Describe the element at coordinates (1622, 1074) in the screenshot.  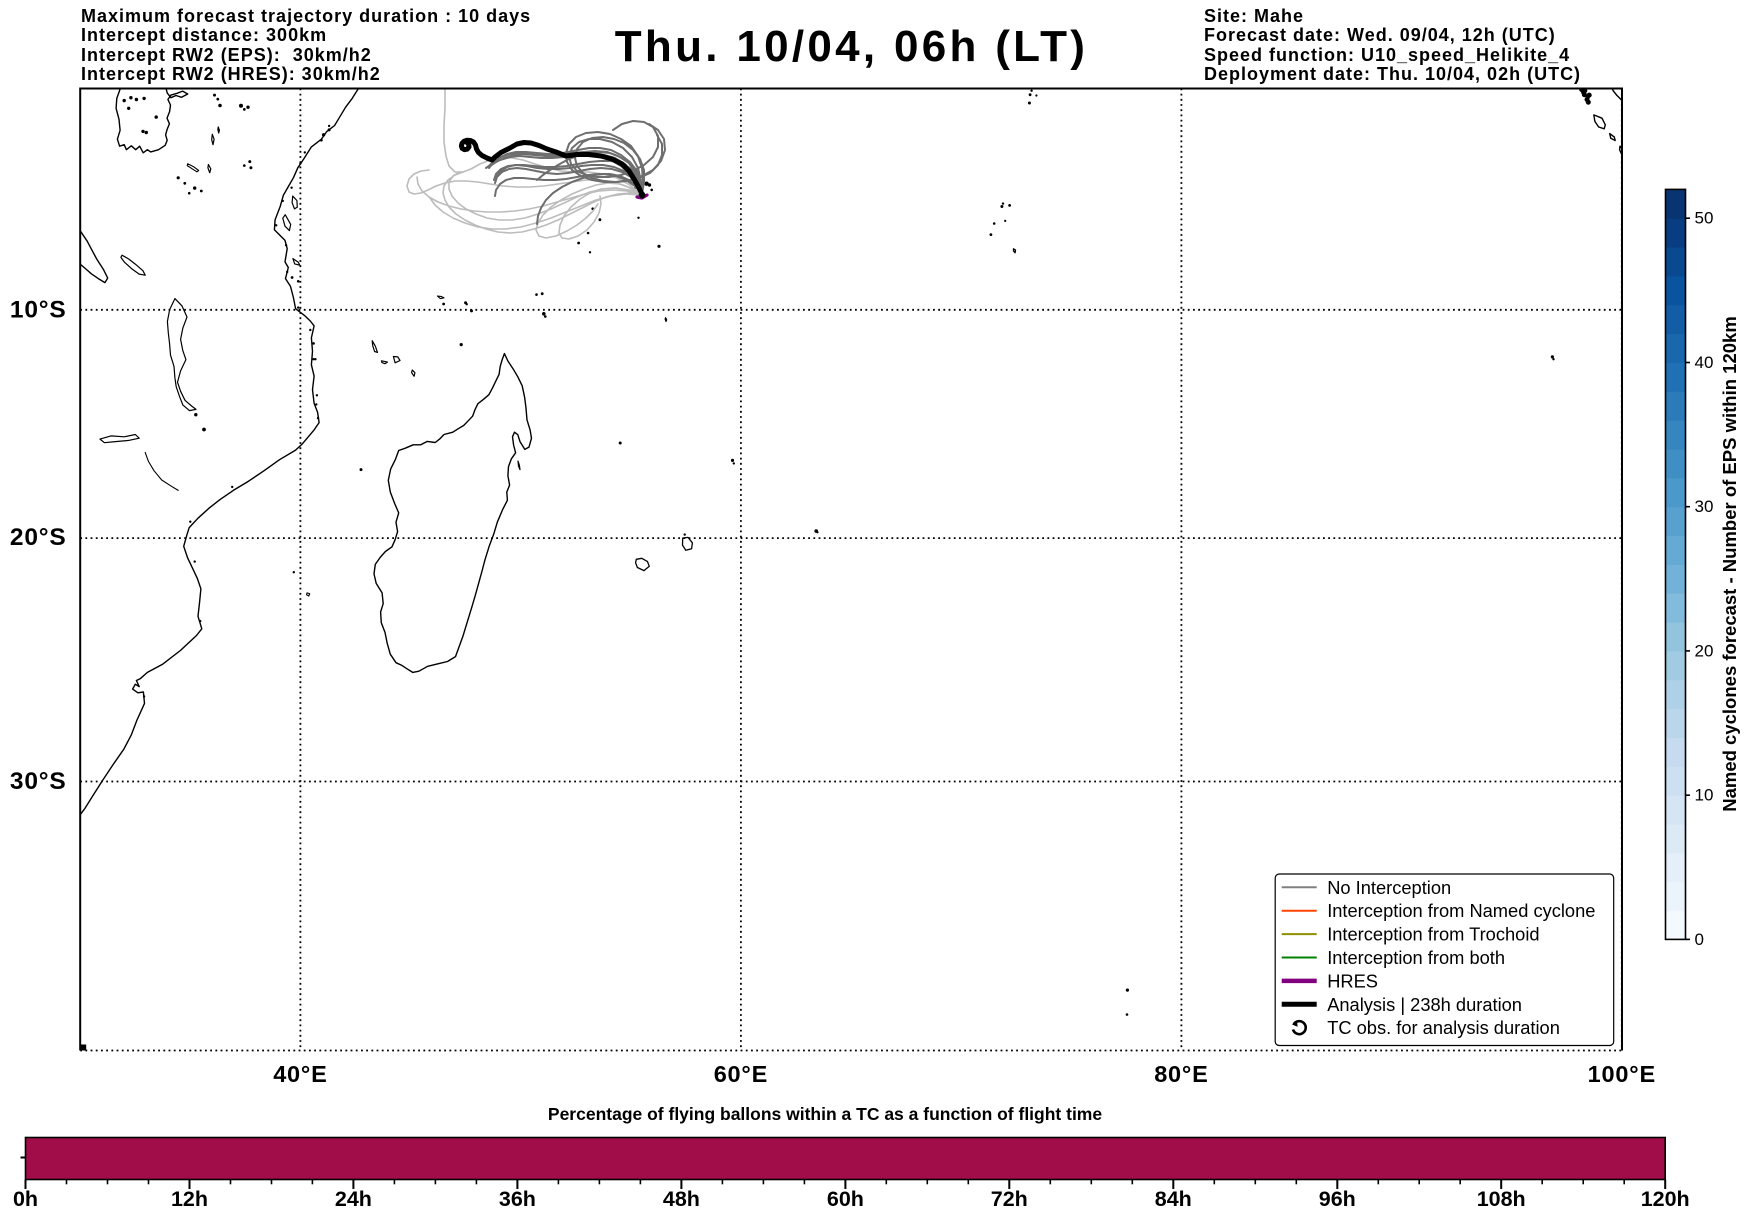
I see `svg-text: 100°E` at that location.